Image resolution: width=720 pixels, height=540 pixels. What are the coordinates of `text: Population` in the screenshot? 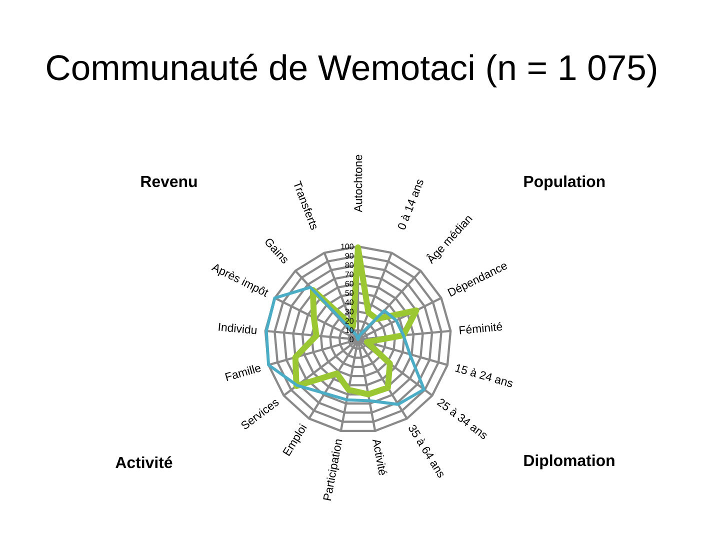 It's located at (564, 182).